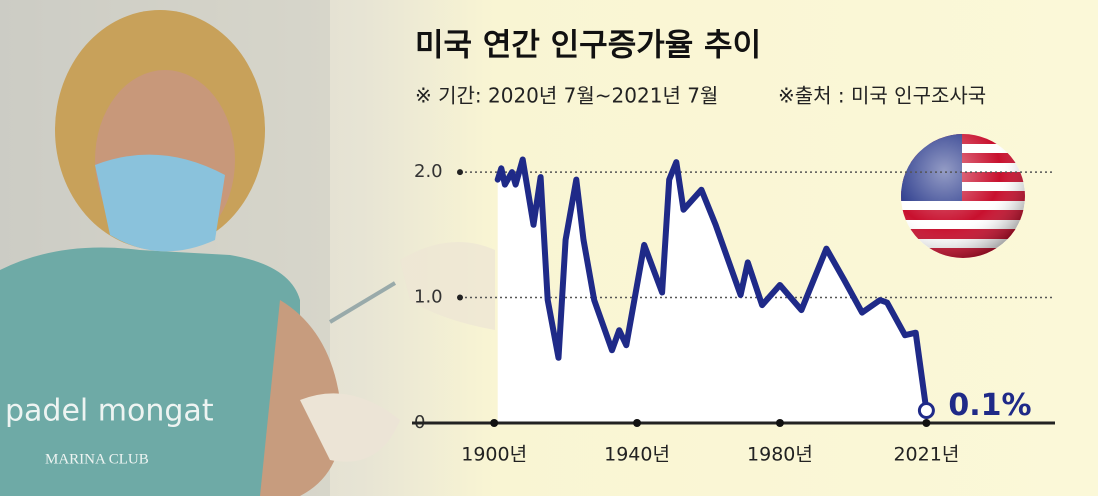 The width and height of the screenshot is (1098, 496). I want to click on subtitle: ※ 기간: 2020년 7월~2021년 7월, so click(566, 96).